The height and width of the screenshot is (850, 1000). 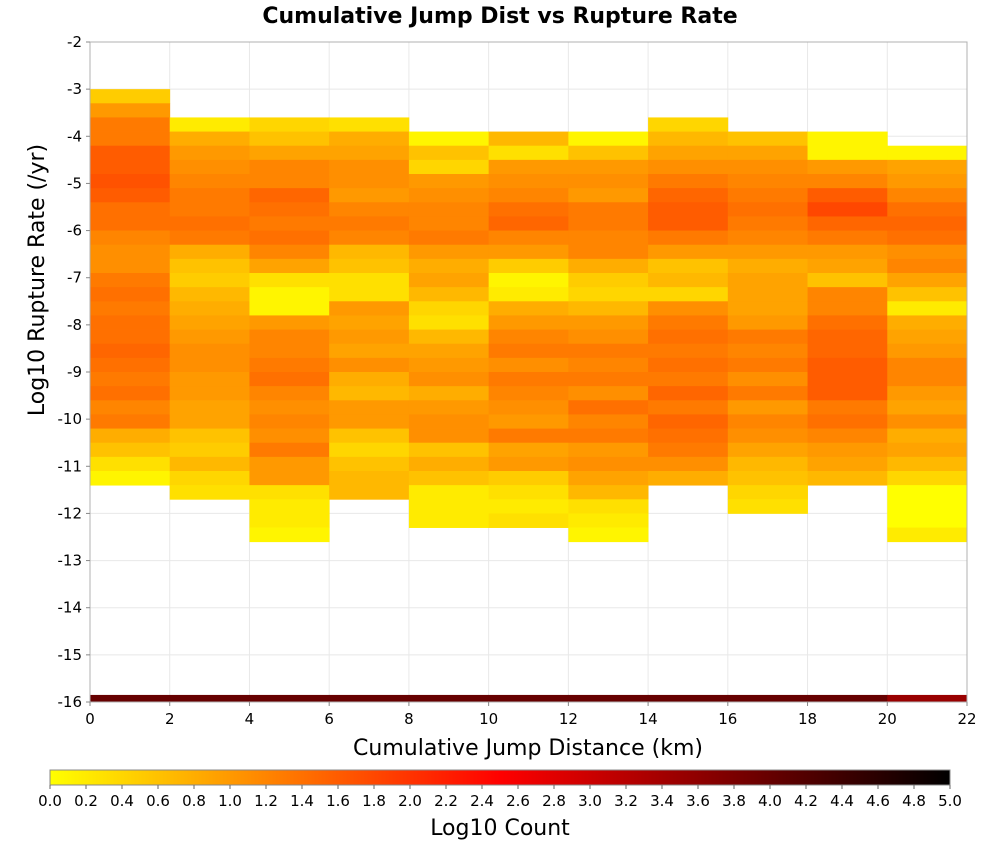 I want to click on colorbar-tick-label: 2.2, so click(x=446, y=801).